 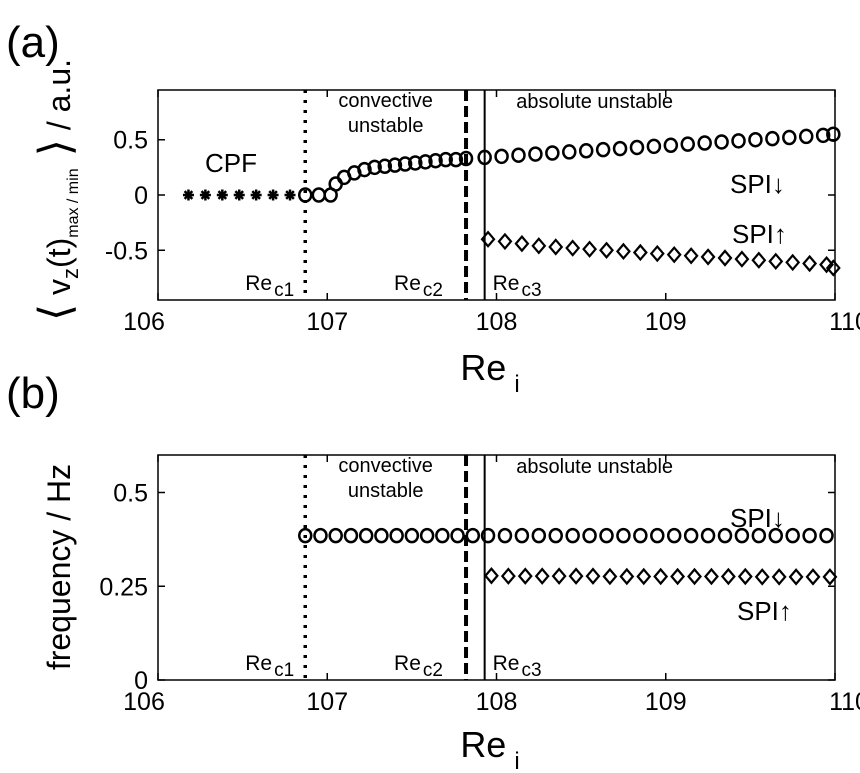 I want to click on x-axis-label-main: Re, so click(x=483, y=367).